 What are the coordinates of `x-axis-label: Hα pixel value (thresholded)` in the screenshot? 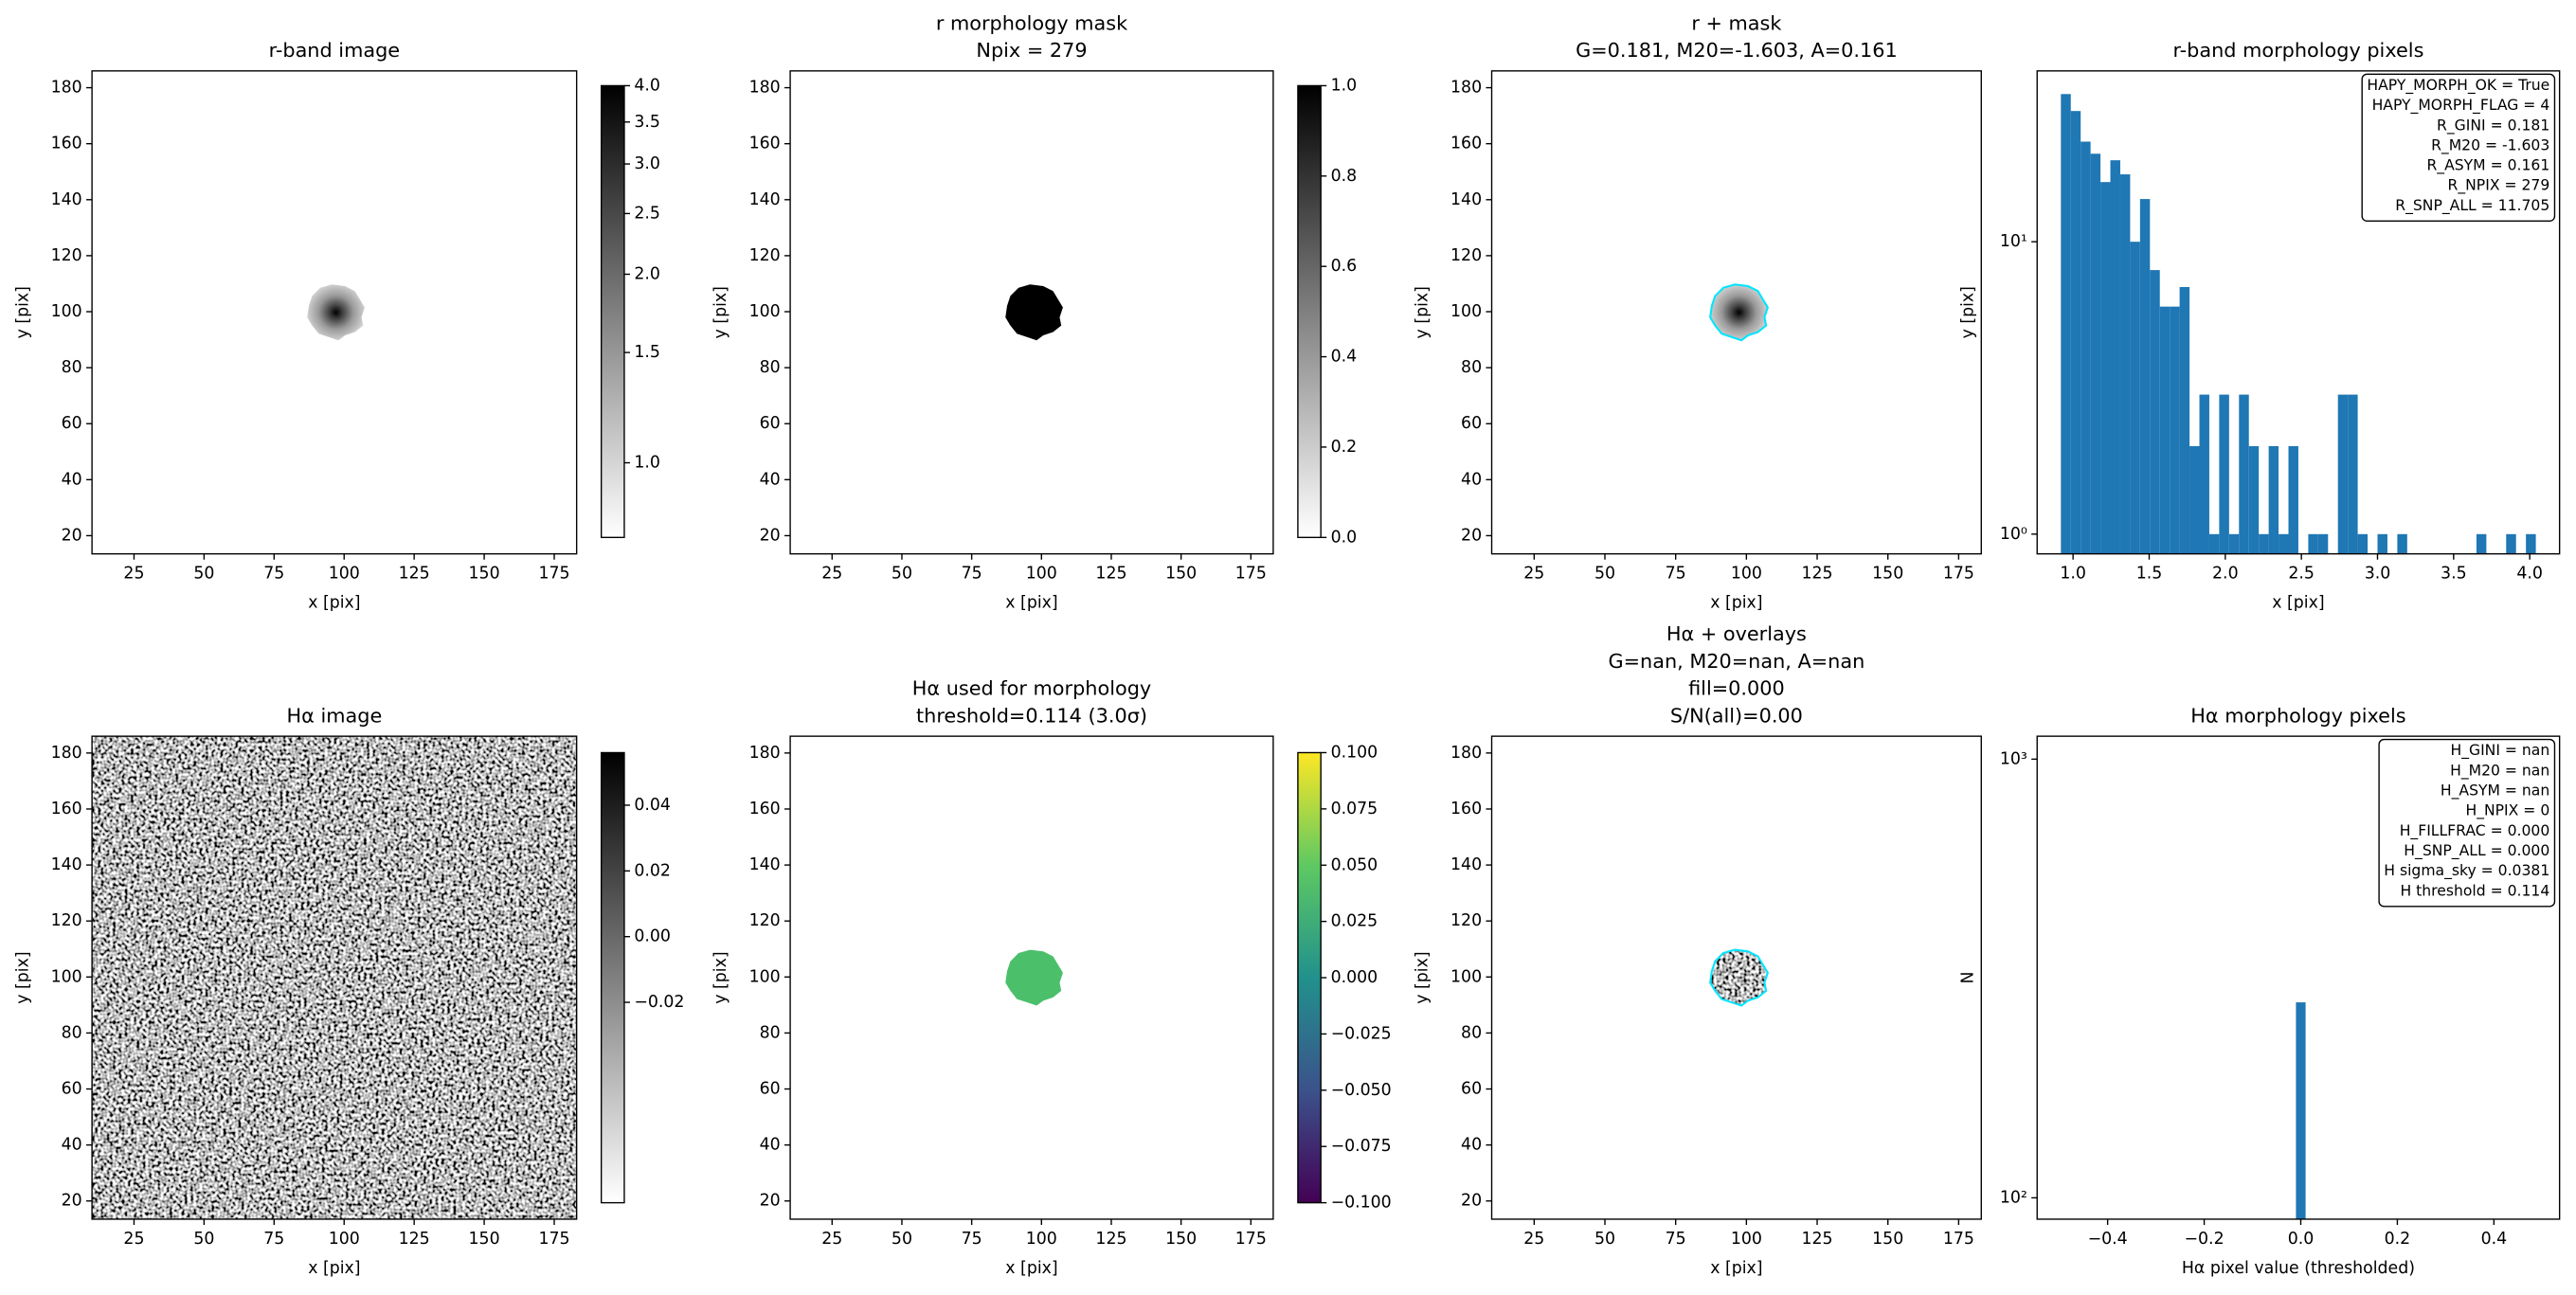 It's located at (2298, 1269).